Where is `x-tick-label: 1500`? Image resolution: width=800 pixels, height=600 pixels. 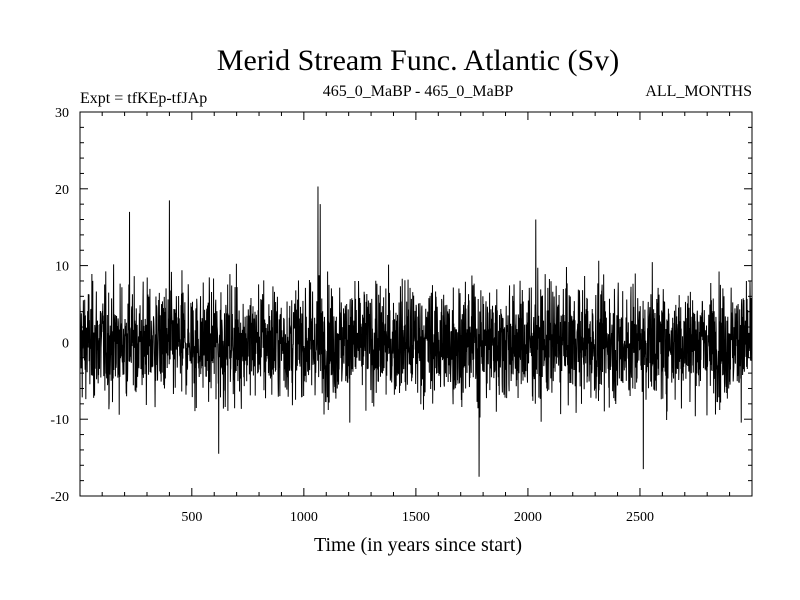
x-tick-label: 1500 is located at coordinates (416, 517).